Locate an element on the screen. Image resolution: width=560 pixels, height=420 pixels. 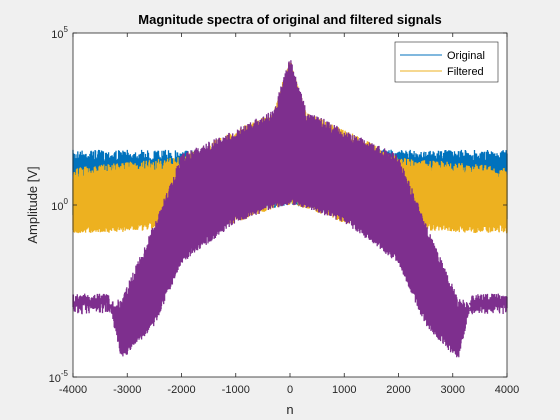
x-tick-label: -2000 is located at coordinates (181, 390).